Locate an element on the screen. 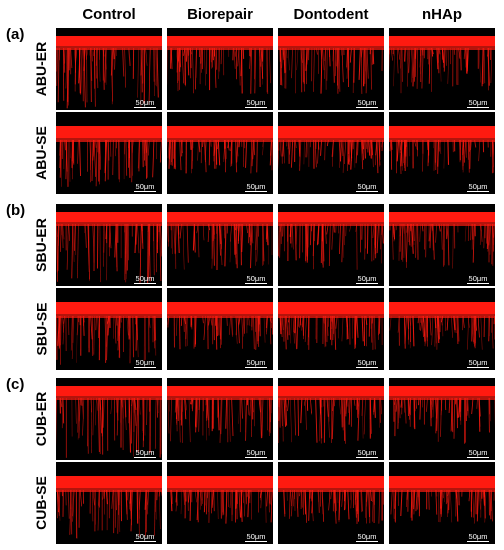 The height and width of the screenshot is (550, 504). row-label-text: SBU-SE is located at coordinates (41, 329).